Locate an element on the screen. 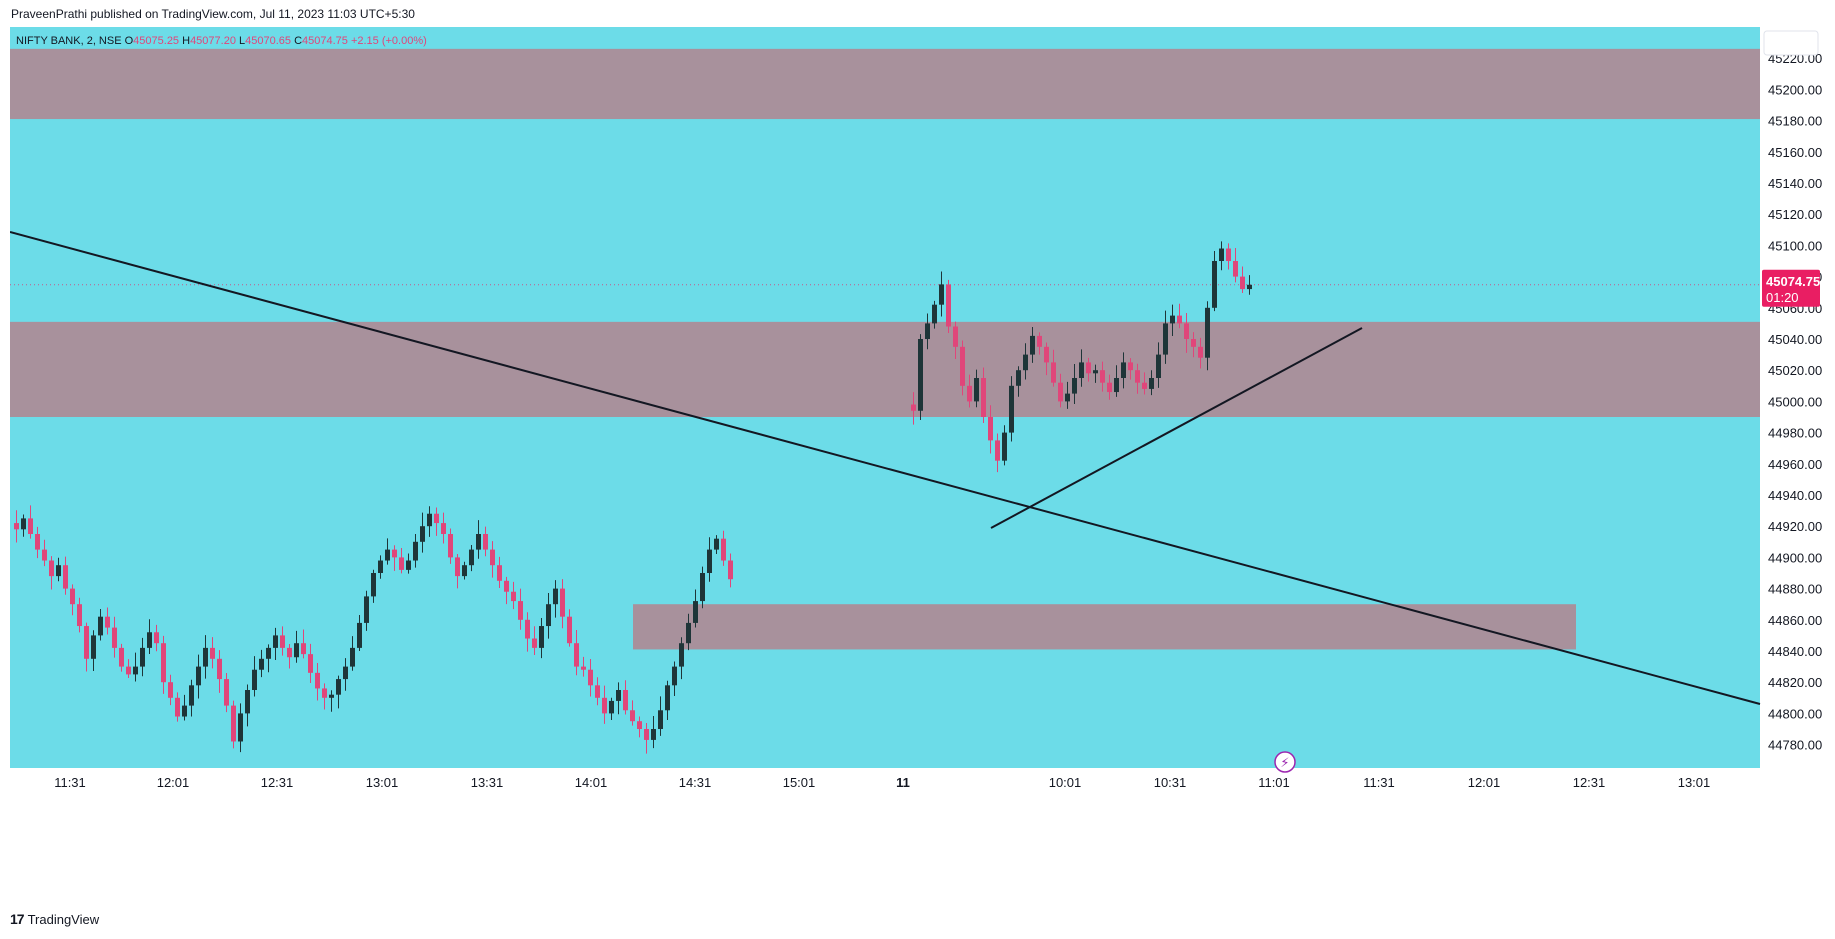 Image resolution: width=1835 pixels, height=939 pixels. y-tick-label: 44780.00 is located at coordinates (1795, 745).